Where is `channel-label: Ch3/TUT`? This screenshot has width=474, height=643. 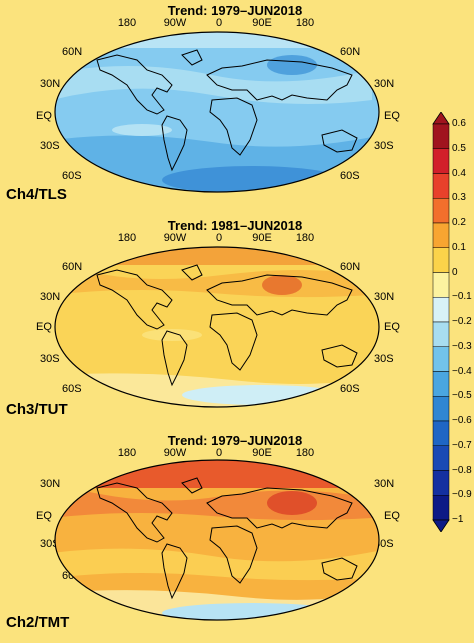 channel-label: Ch3/TUT is located at coordinates (37, 409).